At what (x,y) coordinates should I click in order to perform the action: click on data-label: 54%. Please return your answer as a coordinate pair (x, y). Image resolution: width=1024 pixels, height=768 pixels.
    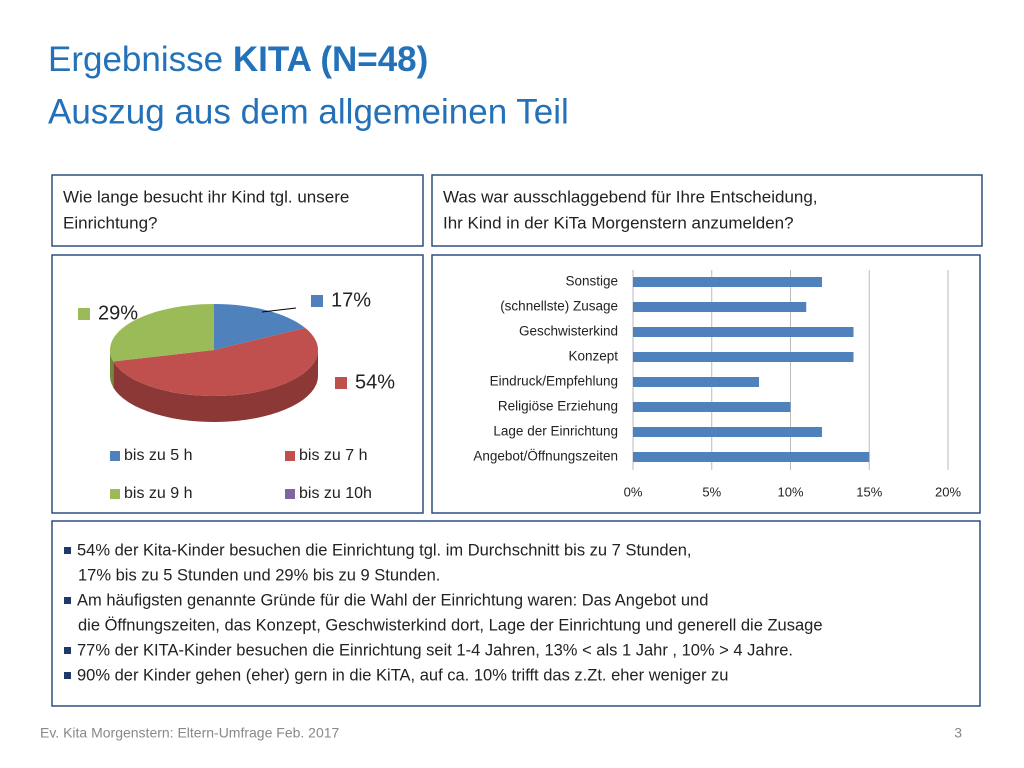
    Looking at the image, I should click on (375, 382).